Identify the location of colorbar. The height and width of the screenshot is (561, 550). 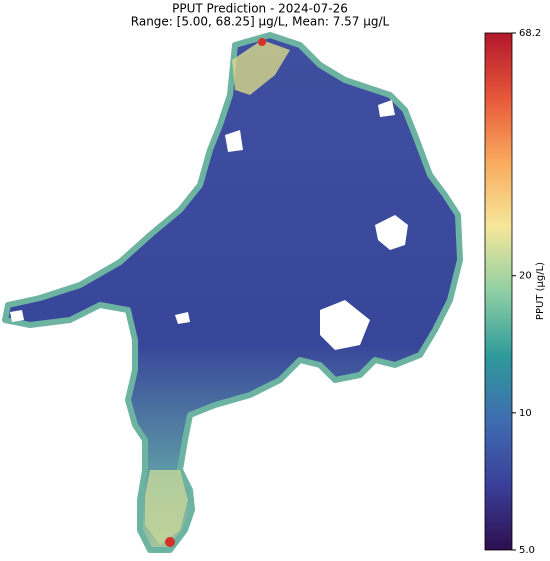
(498, 291).